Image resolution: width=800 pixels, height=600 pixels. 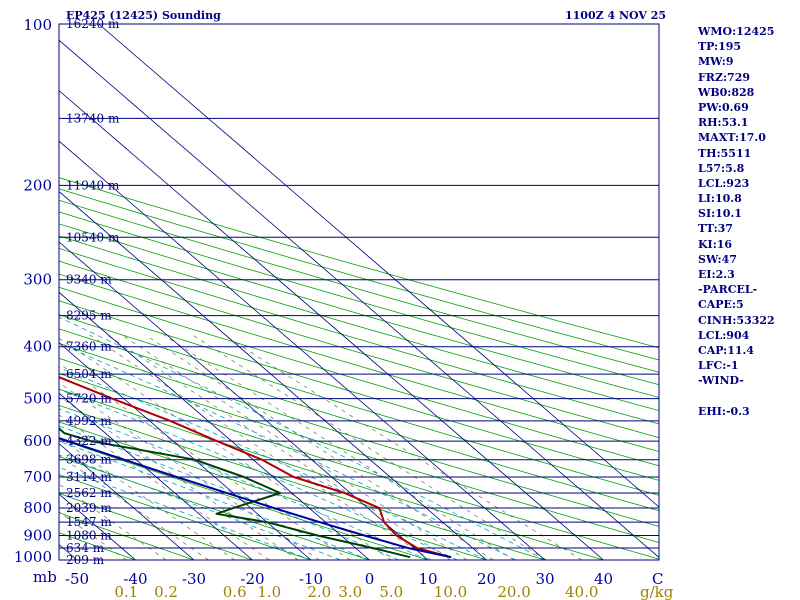 I want to click on sounding-index-row: KI:16, so click(x=715, y=244).